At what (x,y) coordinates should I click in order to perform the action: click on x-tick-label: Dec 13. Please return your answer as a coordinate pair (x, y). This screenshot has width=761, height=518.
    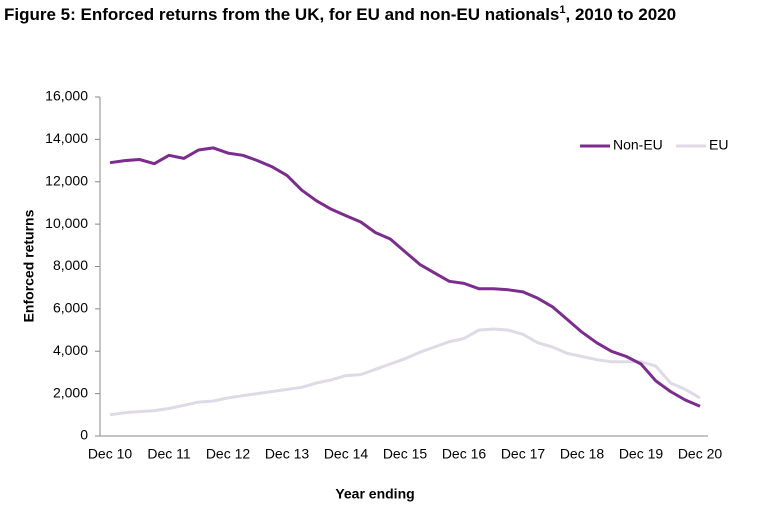
    Looking at the image, I should click on (287, 454).